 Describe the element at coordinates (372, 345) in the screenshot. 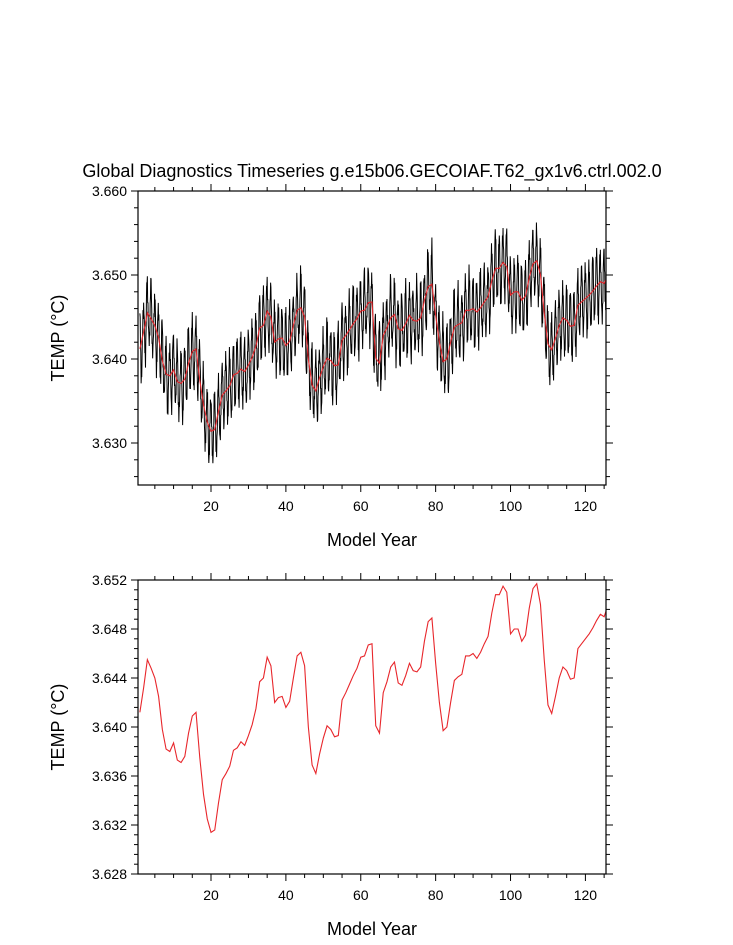

I see `annual-mean-series-line` at that location.